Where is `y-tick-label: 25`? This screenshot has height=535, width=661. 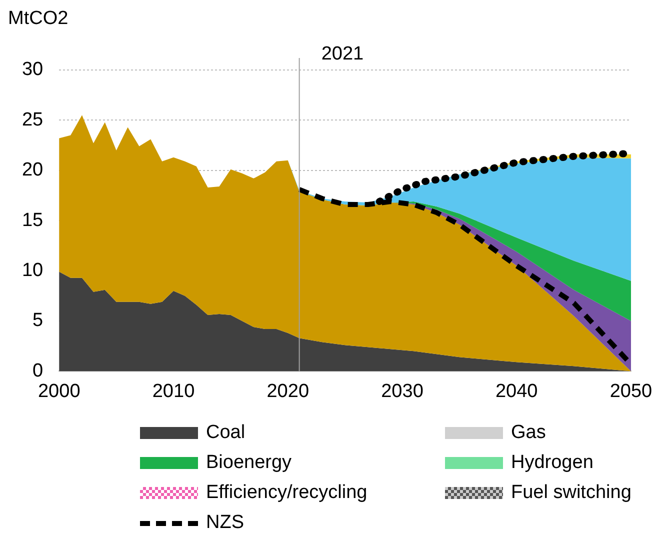 y-tick-label: 25 is located at coordinates (33, 119).